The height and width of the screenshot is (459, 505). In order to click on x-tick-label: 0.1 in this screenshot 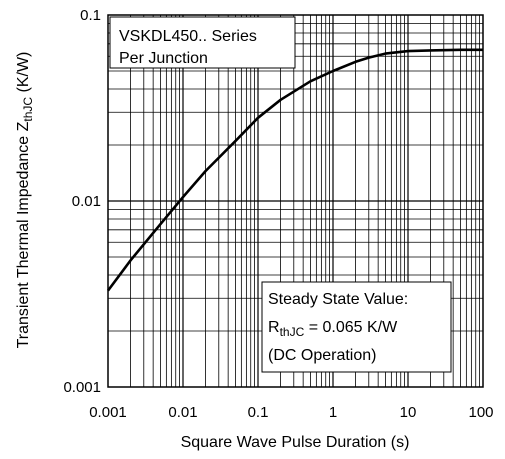, I will do `click(258, 412)`.